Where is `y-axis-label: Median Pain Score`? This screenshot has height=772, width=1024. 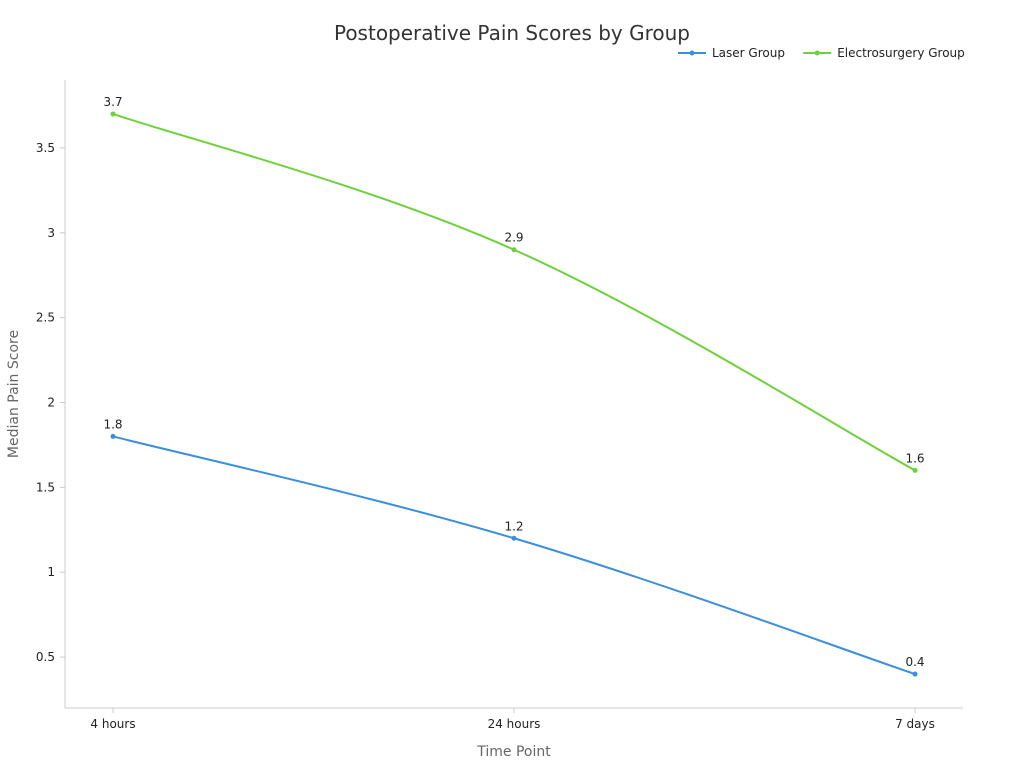
y-axis-label: Median Pain Score is located at coordinates (14, 394).